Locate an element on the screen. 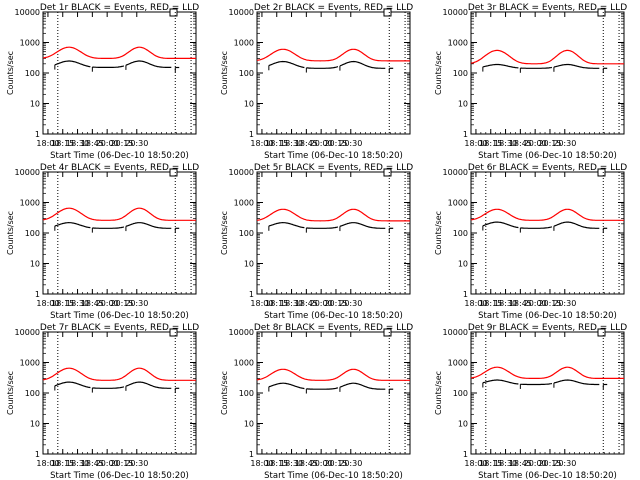 The width and height of the screenshot is (640, 480). panel-title: Det 8r BLACK = Events, RED = LLD is located at coordinates (333, 328).